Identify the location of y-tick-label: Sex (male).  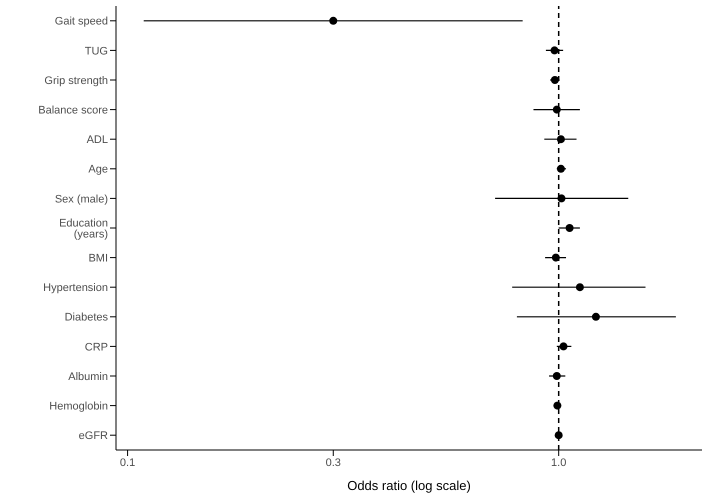
(81, 199).